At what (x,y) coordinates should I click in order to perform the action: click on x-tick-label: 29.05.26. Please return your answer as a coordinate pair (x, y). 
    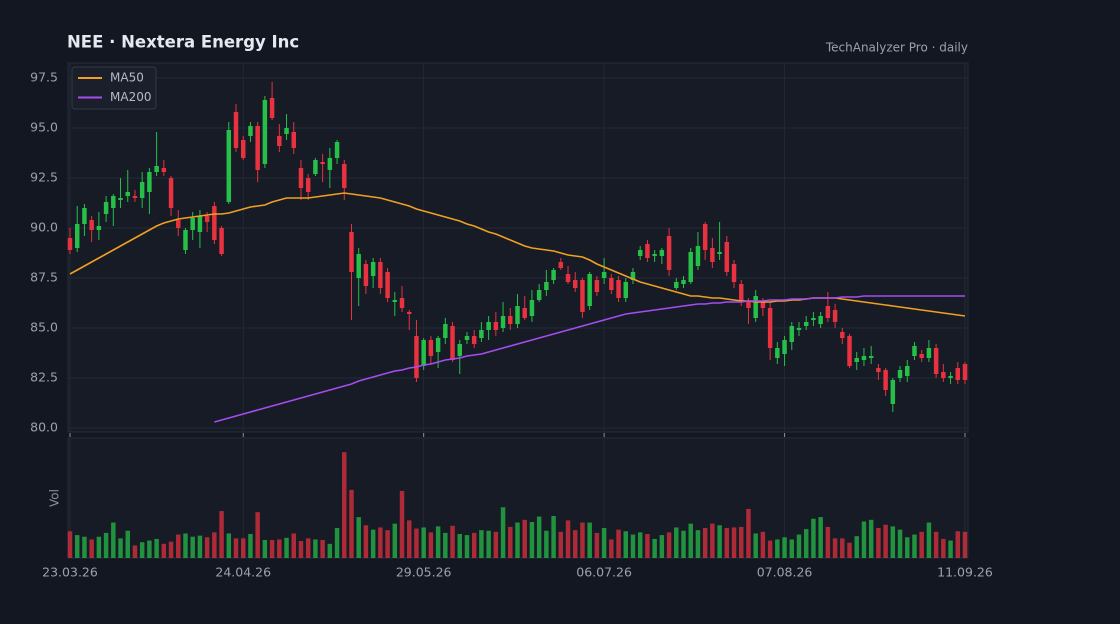
    Looking at the image, I should click on (424, 572).